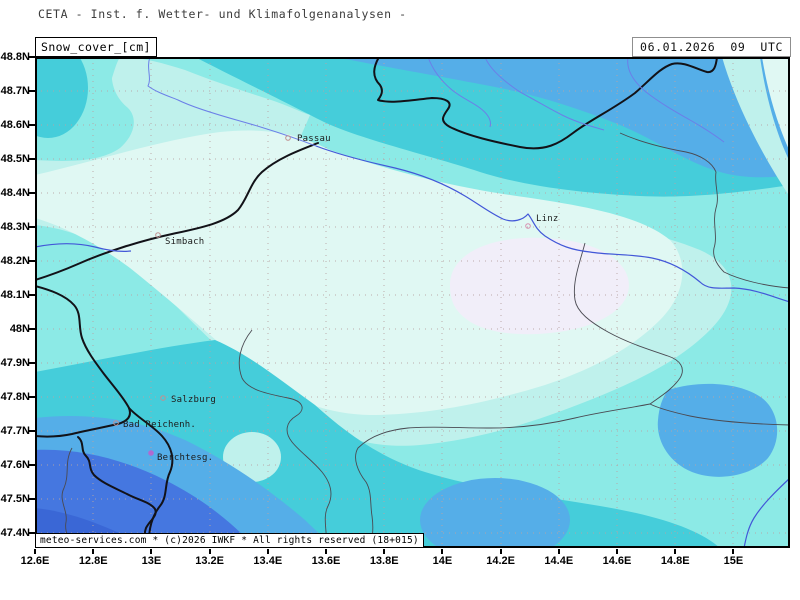 The image size is (800, 600). Describe the element at coordinates (35, 561) in the screenshot. I see `lon-tick-label: 12.6E` at that location.